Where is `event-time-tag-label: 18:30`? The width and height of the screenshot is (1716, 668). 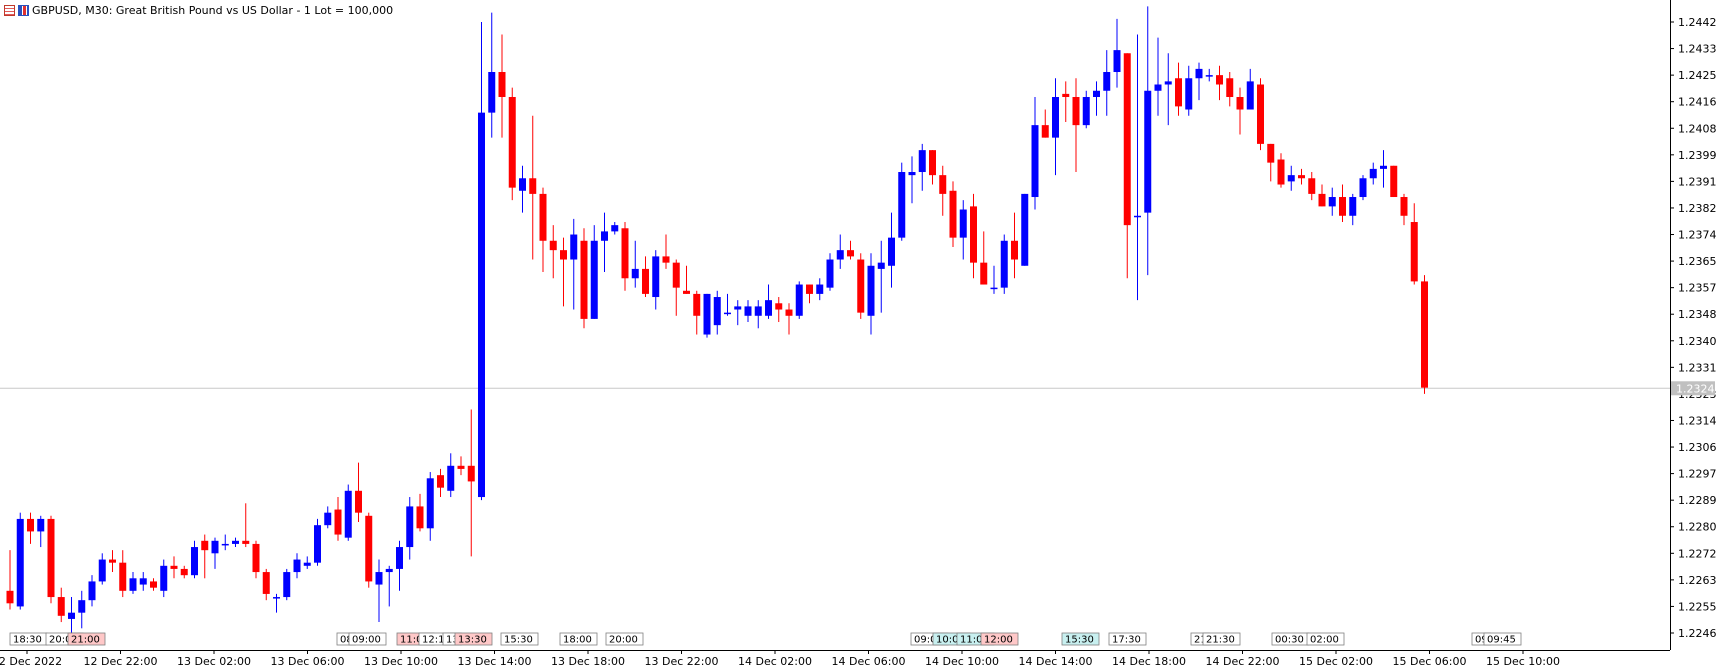 event-time-tag-label: 18:30 is located at coordinates (27, 640).